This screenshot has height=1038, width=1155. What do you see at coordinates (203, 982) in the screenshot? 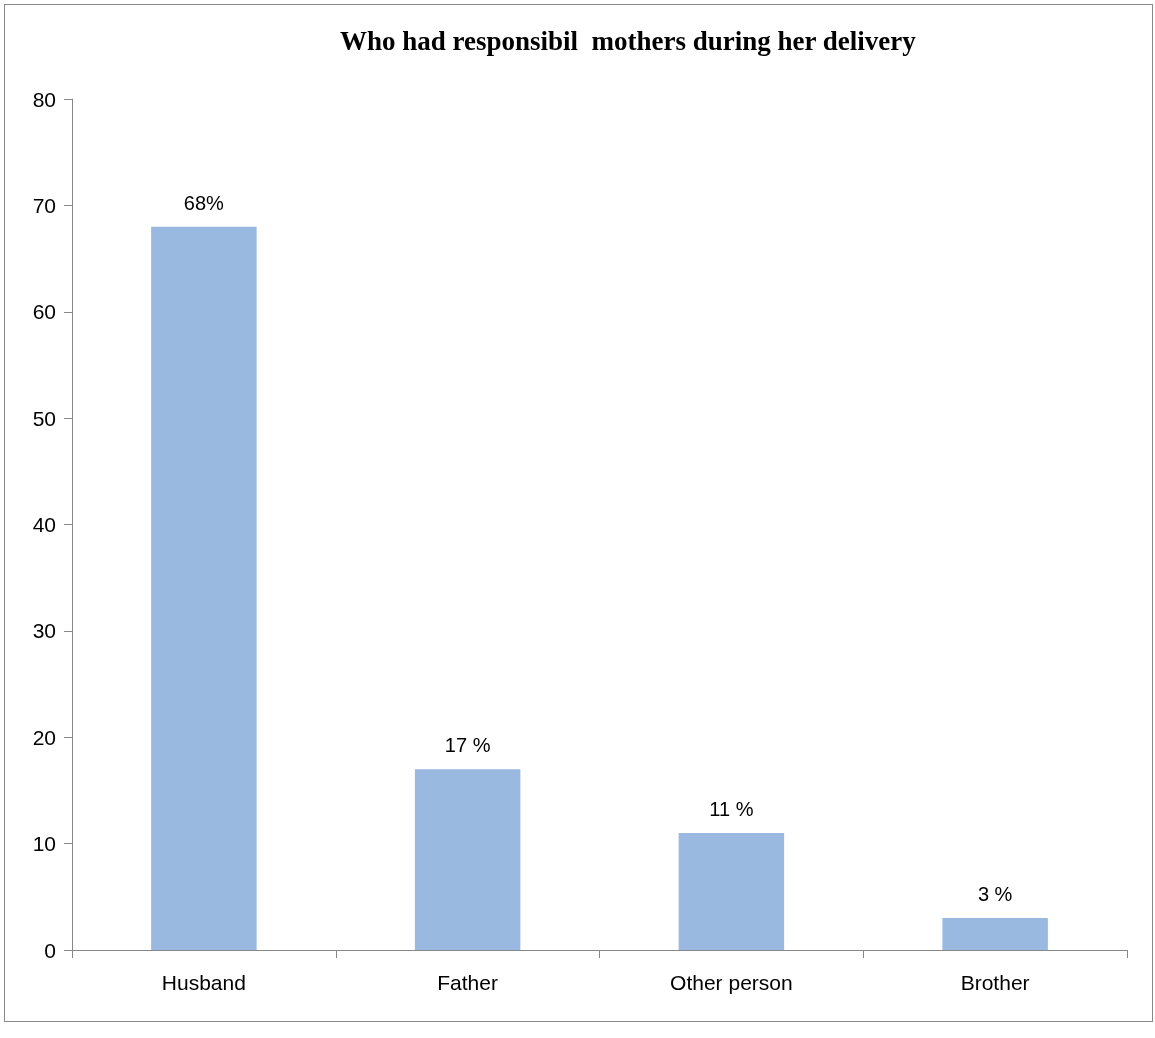
I see `x-tick-label: Husband` at bounding box center [203, 982].